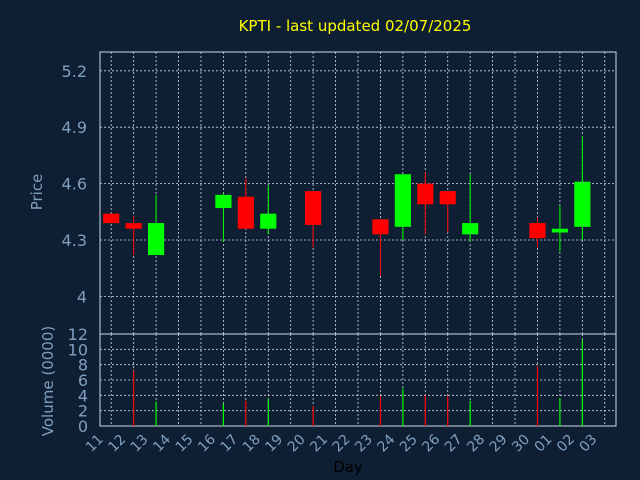 The width and height of the screenshot is (640, 480). I want to click on volume-tick-label: 10, so click(78, 349).